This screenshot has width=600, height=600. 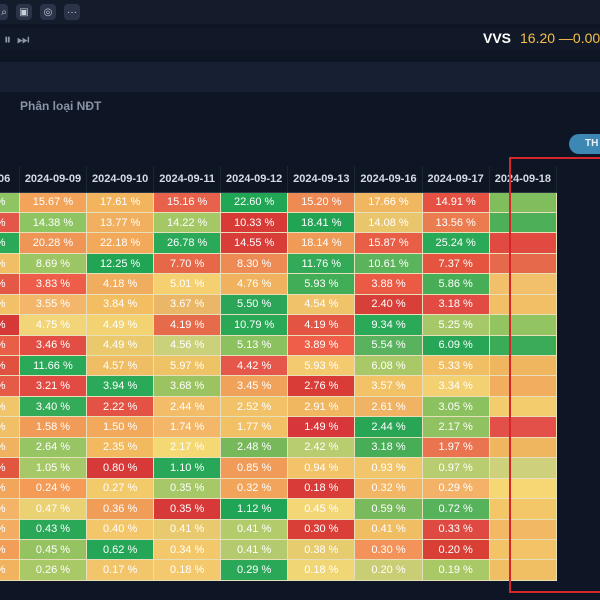 I want to click on column-header: 2024-09-16, so click(x=388, y=179).